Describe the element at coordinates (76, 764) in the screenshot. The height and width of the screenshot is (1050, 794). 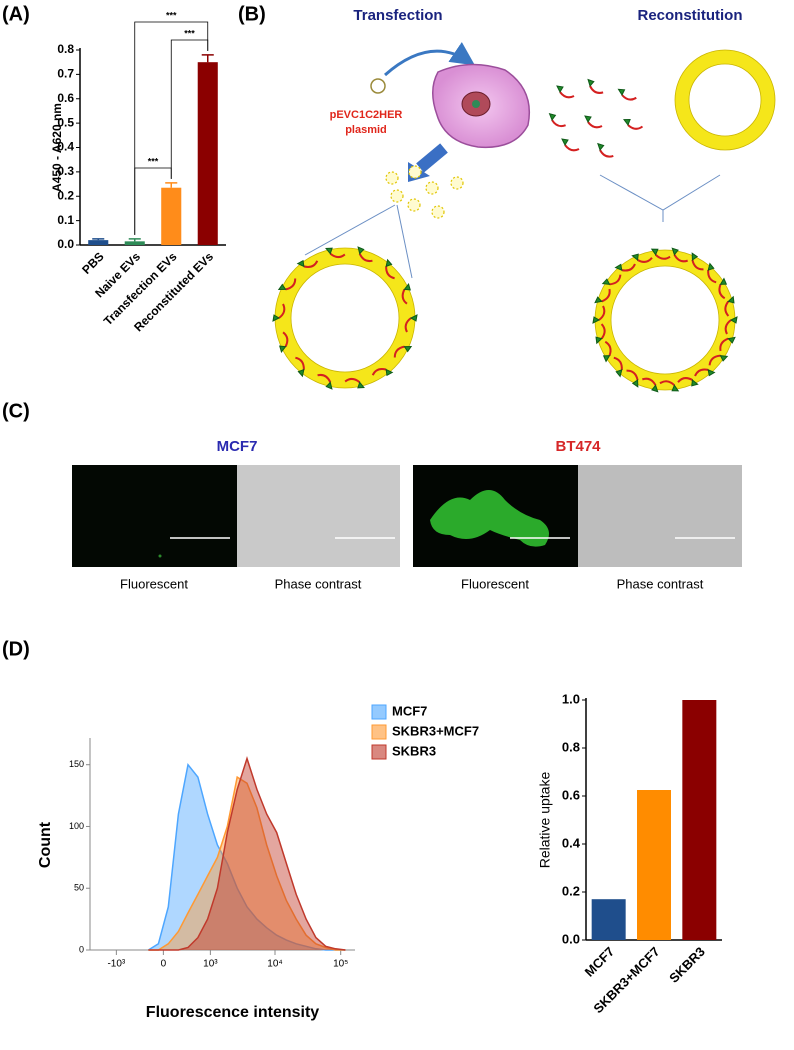
I see `y-tick-label: 150` at that location.